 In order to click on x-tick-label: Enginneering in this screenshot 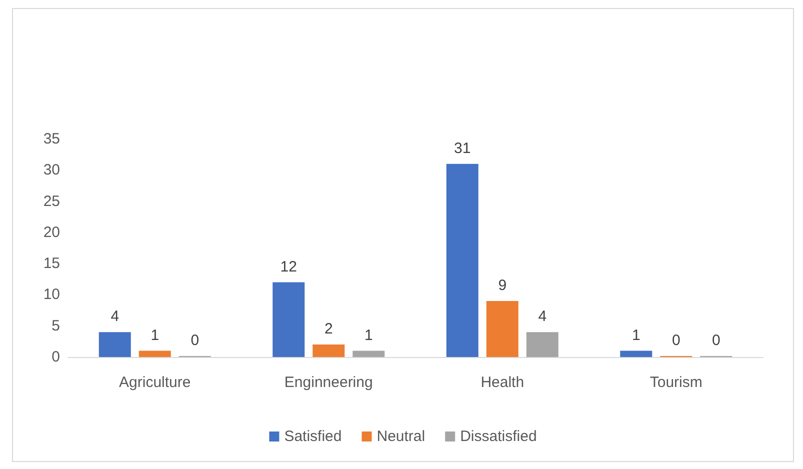, I will do `click(328, 382)`.